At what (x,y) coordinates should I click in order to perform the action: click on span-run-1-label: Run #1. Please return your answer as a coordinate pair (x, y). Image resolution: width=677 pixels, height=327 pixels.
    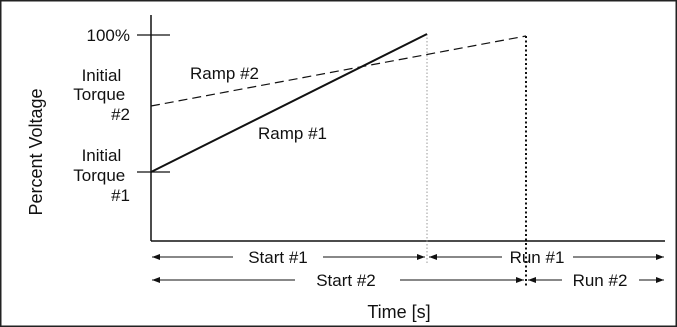
    Looking at the image, I should click on (537, 257).